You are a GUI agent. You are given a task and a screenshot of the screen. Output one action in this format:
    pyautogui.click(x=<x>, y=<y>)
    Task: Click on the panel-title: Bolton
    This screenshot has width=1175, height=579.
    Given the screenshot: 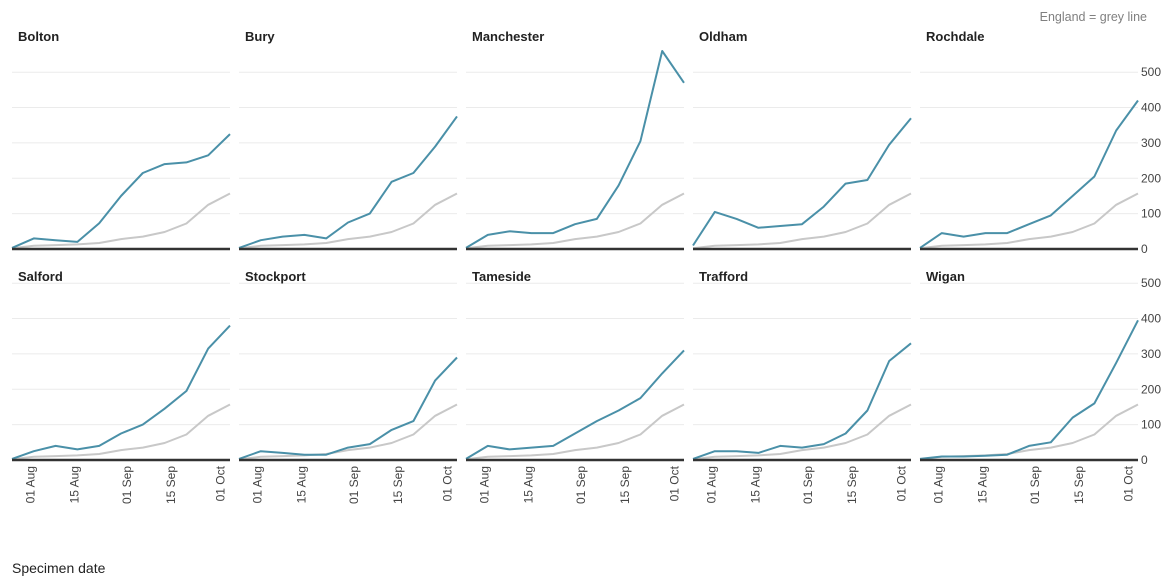 What is the action you would take?
    pyautogui.click(x=38, y=36)
    